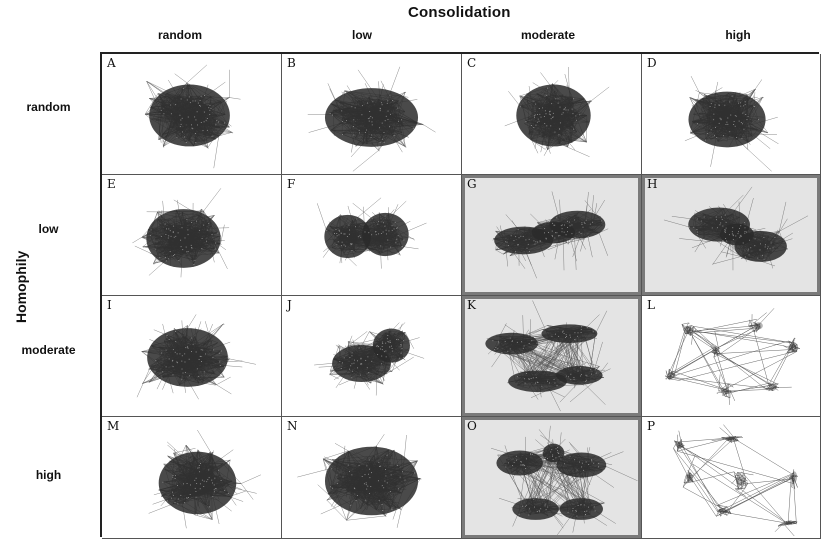  I want to click on panel-label: H, so click(652, 184).